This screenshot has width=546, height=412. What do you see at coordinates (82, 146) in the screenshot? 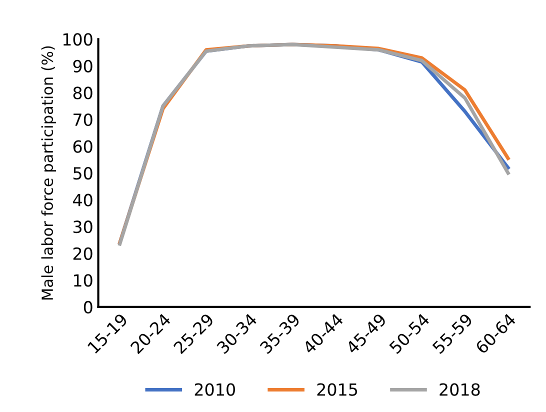
I see `y-tick-label: 60` at bounding box center [82, 146].